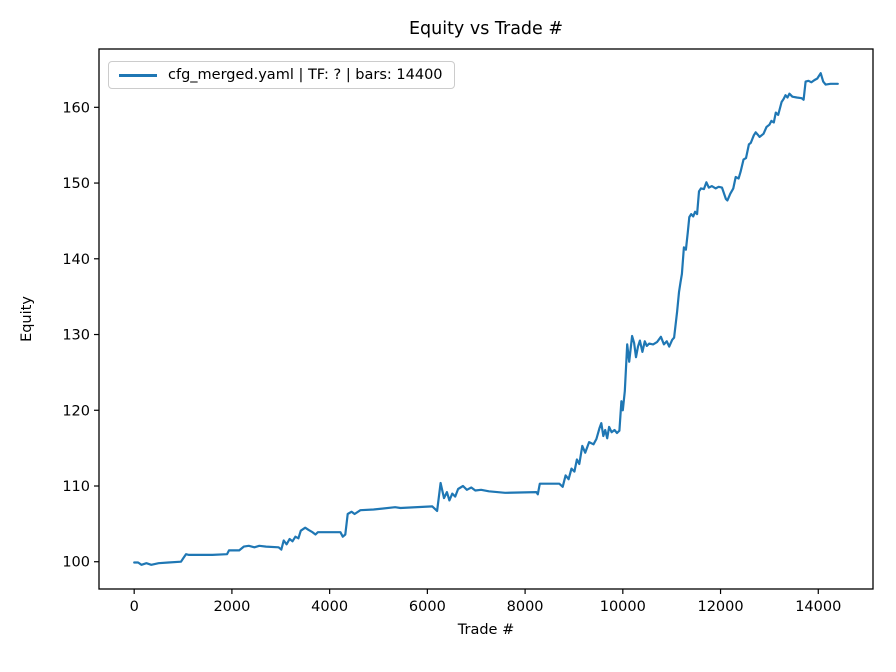 Image resolution: width=896 pixels, height=672 pixels. I want to click on legend-label: cfg_merged.yaml | TF: ? | bars: 14400, so click(305, 75).